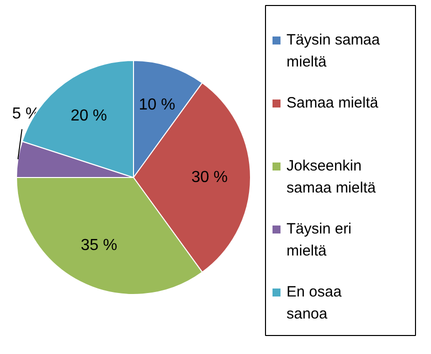 This screenshot has width=431, height=354. What do you see at coordinates (332, 103) in the screenshot?
I see `legend-label: Samaa mieltä` at bounding box center [332, 103].